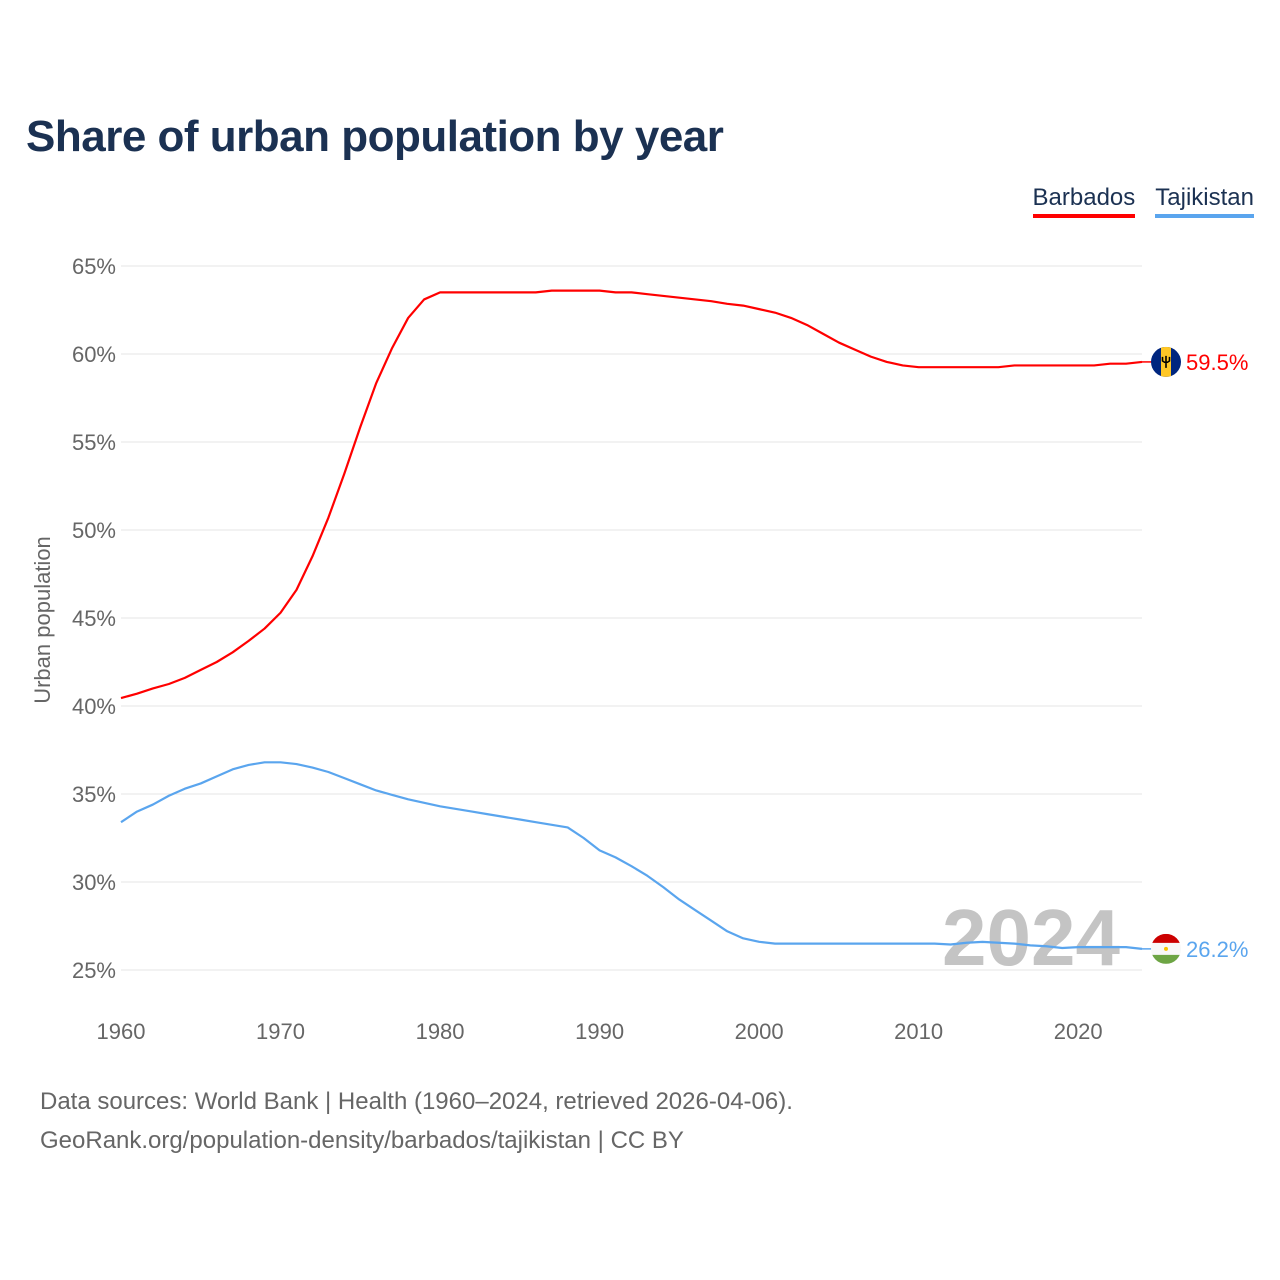 The width and height of the screenshot is (1280, 1280). Describe the element at coordinates (94, 442) in the screenshot. I see `y-tick-label: 55%` at that location.